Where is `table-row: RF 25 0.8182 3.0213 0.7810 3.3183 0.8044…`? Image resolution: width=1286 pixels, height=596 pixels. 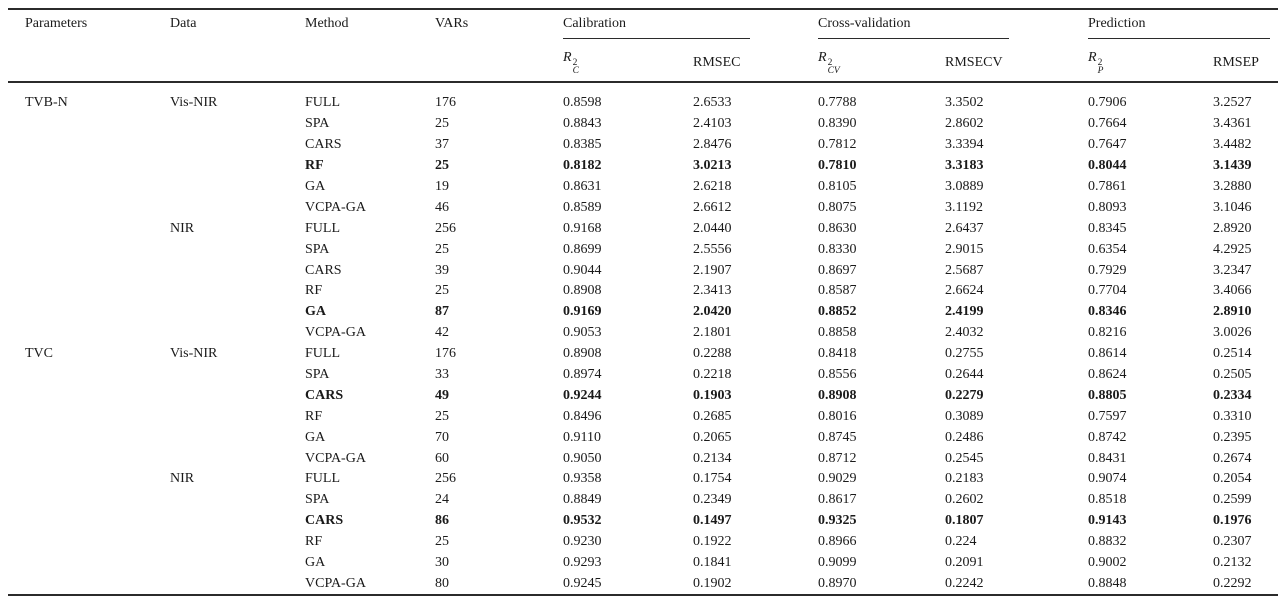
table-row: RF 25 0.8182 3.0213 0.7810 3.3183 0.8044… is located at coordinates (643, 166).